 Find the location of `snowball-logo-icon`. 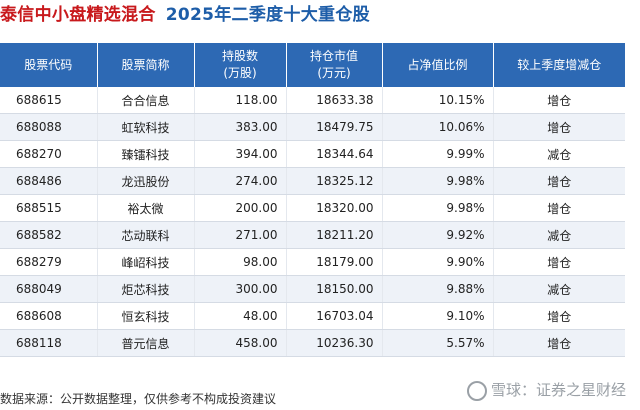

snowball-logo-icon is located at coordinates (476, 390).